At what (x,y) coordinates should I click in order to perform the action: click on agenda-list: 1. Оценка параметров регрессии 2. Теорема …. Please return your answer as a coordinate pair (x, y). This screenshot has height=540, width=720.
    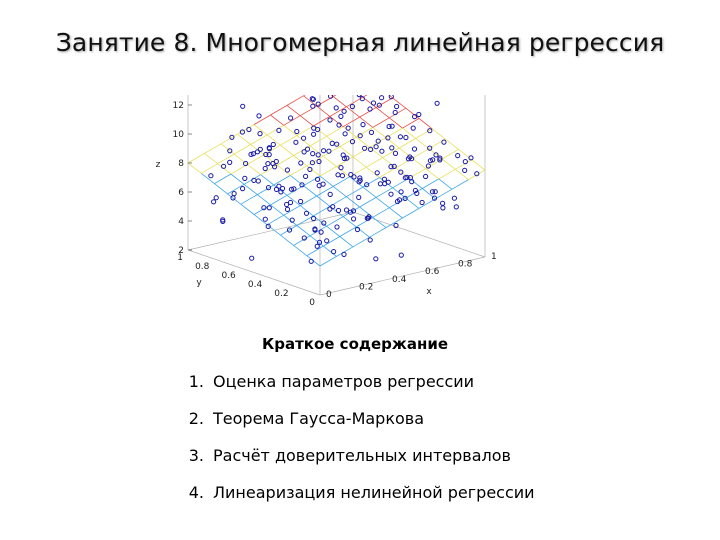
    Looking at the image, I should click on (342, 442).